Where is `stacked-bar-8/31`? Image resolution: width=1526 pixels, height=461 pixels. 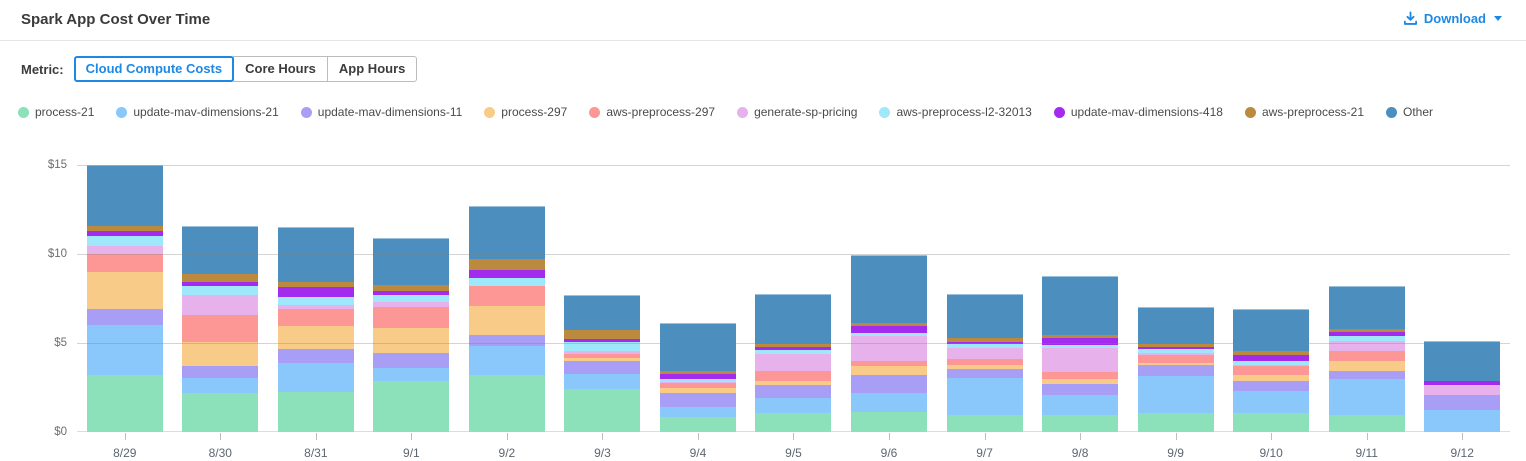 stacked-bar-8/31 is located at coordinates (315, 329).